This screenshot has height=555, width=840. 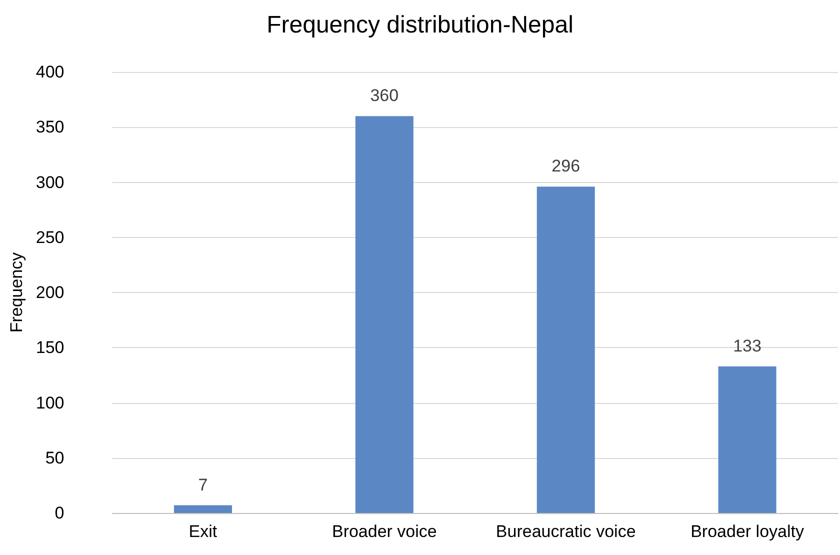 I want to click on y-tick-label: 200, so click(x=50, y=292).